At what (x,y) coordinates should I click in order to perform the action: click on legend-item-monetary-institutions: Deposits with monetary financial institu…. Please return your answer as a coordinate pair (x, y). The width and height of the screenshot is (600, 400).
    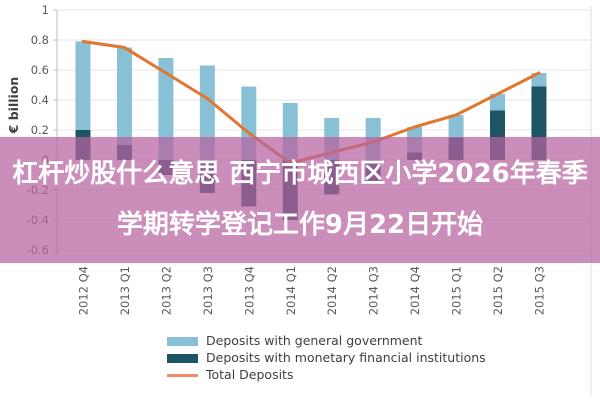
    Looking at the image, I should click on (326, 358).